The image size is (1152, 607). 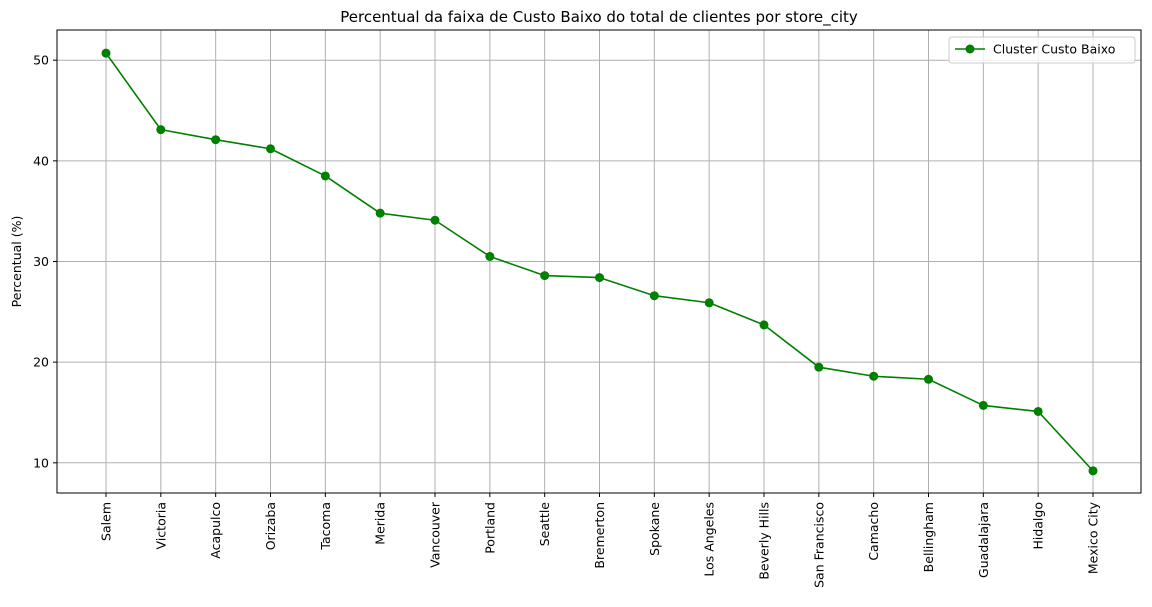 I want to click on x-tick-label: Mexico City, so click(x=1093, y=537).